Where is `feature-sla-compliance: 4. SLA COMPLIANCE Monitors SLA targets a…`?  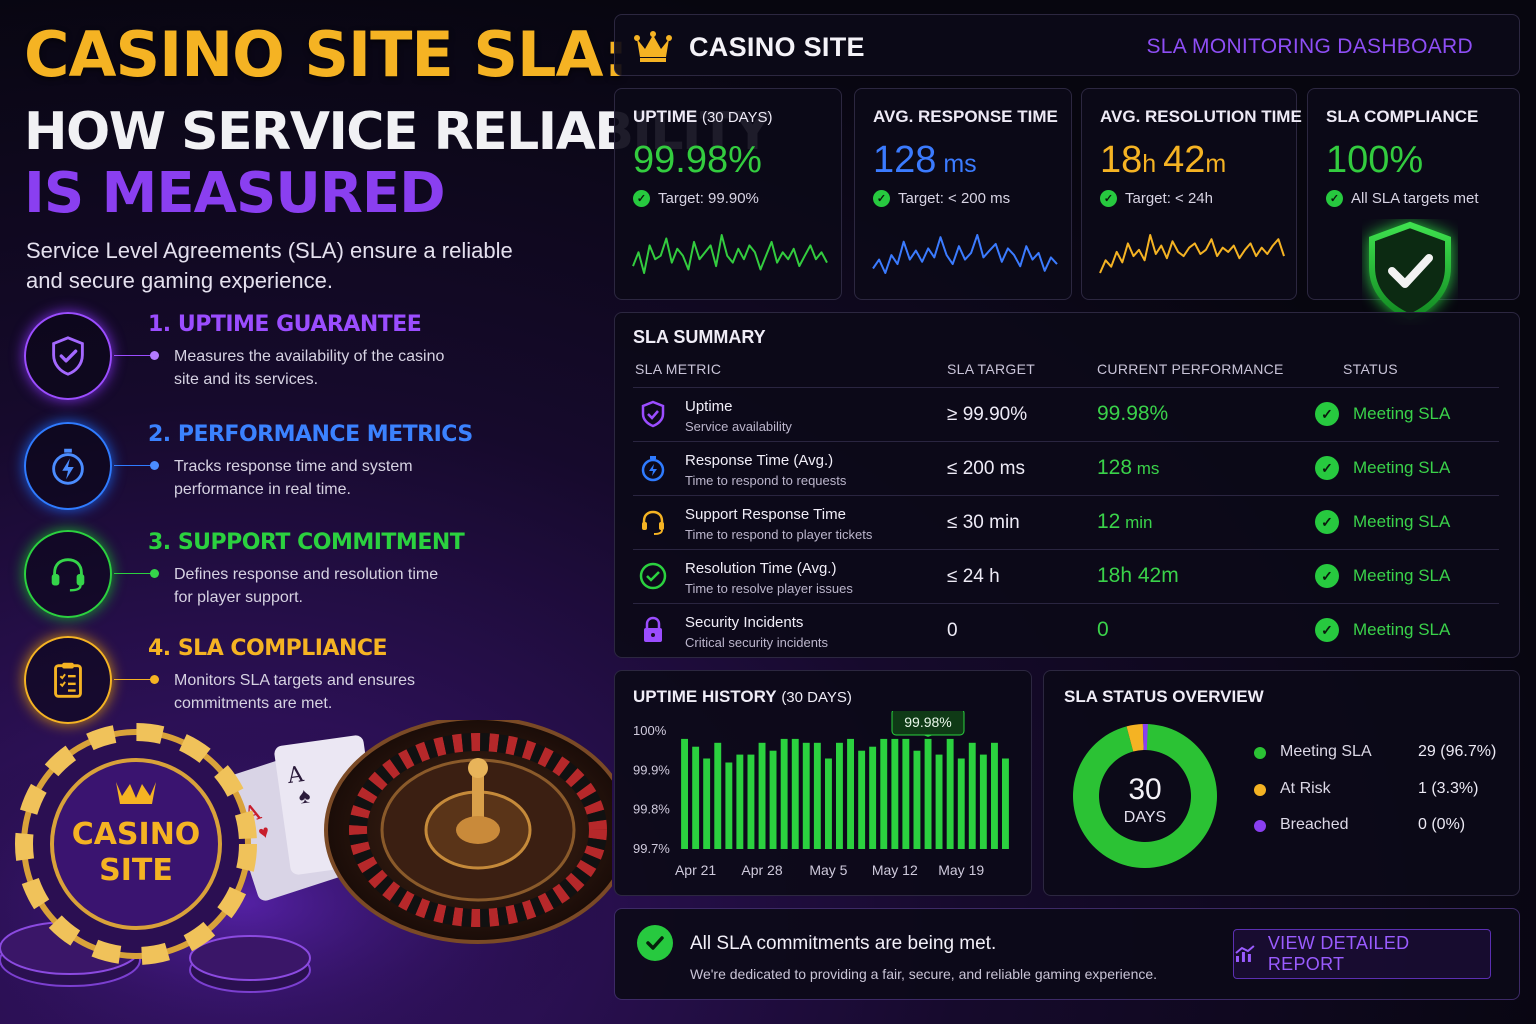
feature-sla-compliance: 4. SLA COMPLIANCE Monitors SLA targets a… is located at coordinates (304, 686).